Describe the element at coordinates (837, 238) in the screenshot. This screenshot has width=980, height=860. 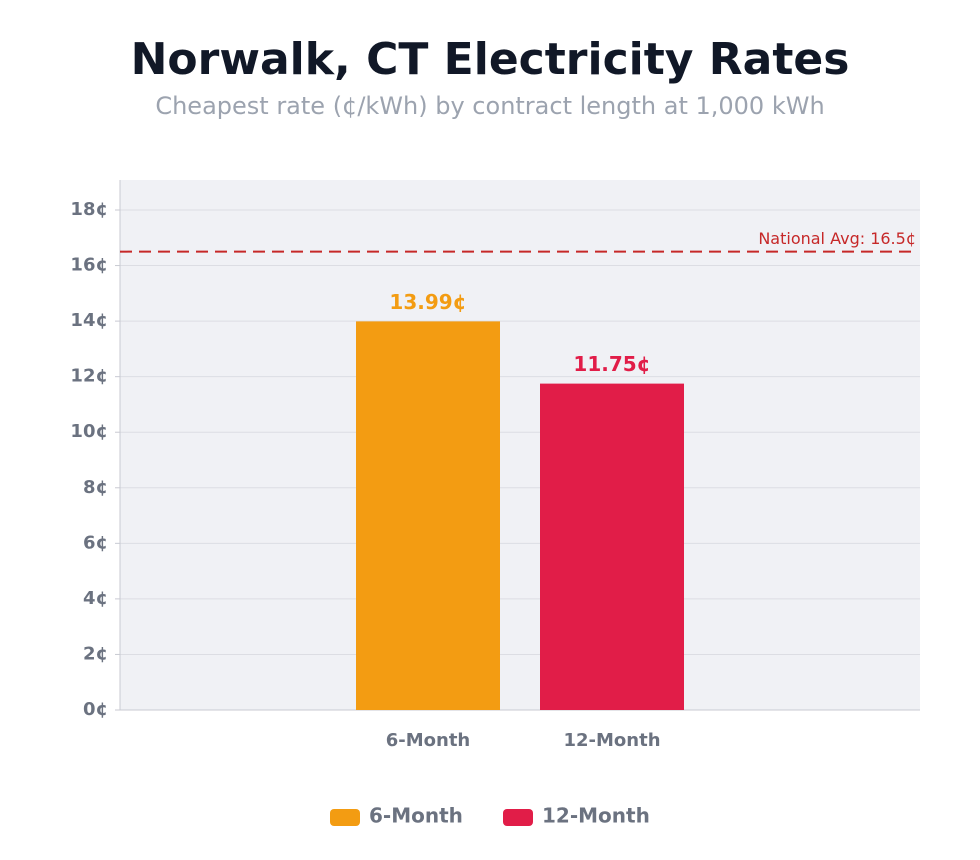
I see `reference-label: National Avg: 16.5¢` at that location.